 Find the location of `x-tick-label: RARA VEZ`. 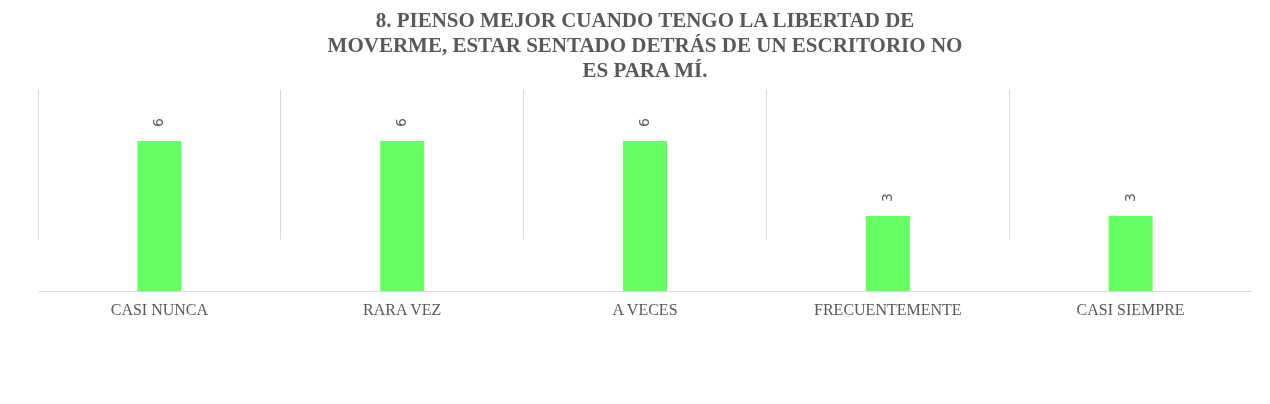

x-tick-label: RARA VEZ is located at coordinates (402, 309).